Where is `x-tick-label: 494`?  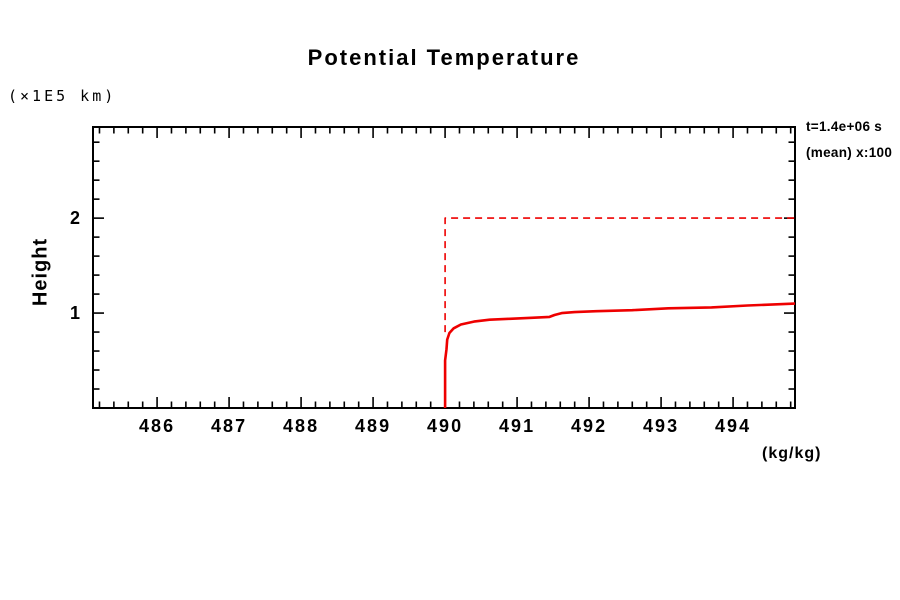
x-tick-label: 494 is located at coordinates (733, 426).